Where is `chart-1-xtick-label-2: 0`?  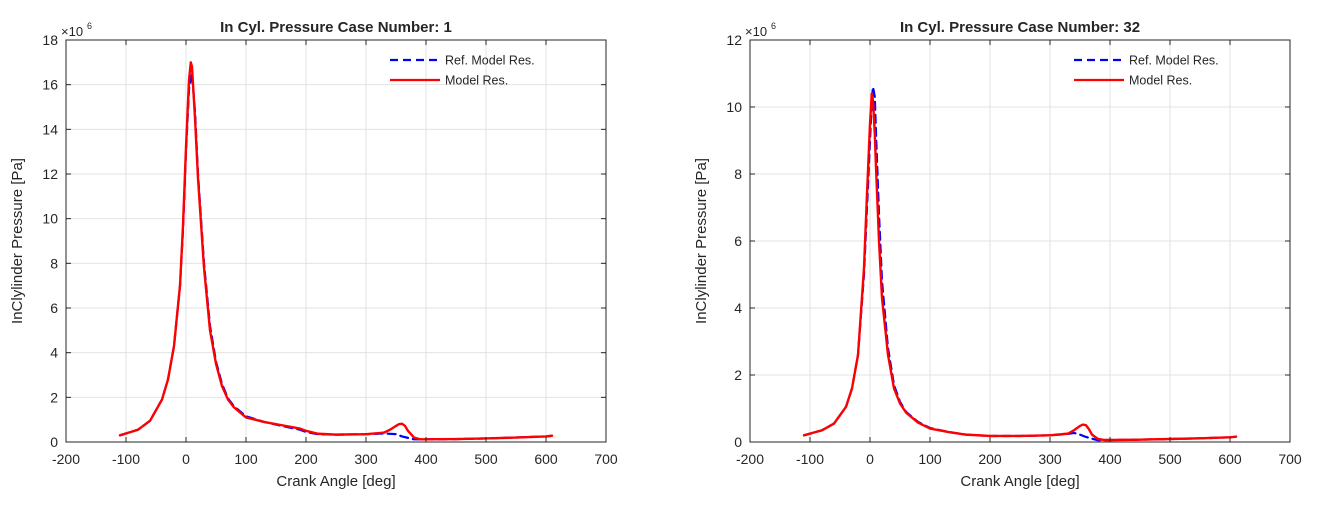 chart-1-xtick-label-2: 0 is located at coordinates (186, 459).